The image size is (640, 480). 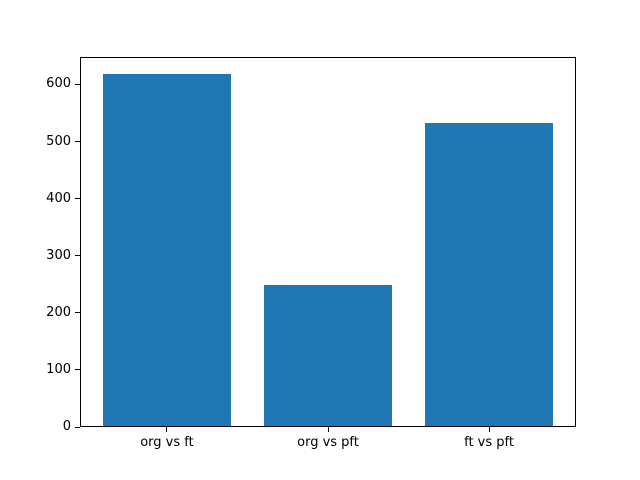 What do you see at coordinates (489, 442) in the screenshot?
I see `x-tick-label: ft vs pft` at bounding box center [489, 442].